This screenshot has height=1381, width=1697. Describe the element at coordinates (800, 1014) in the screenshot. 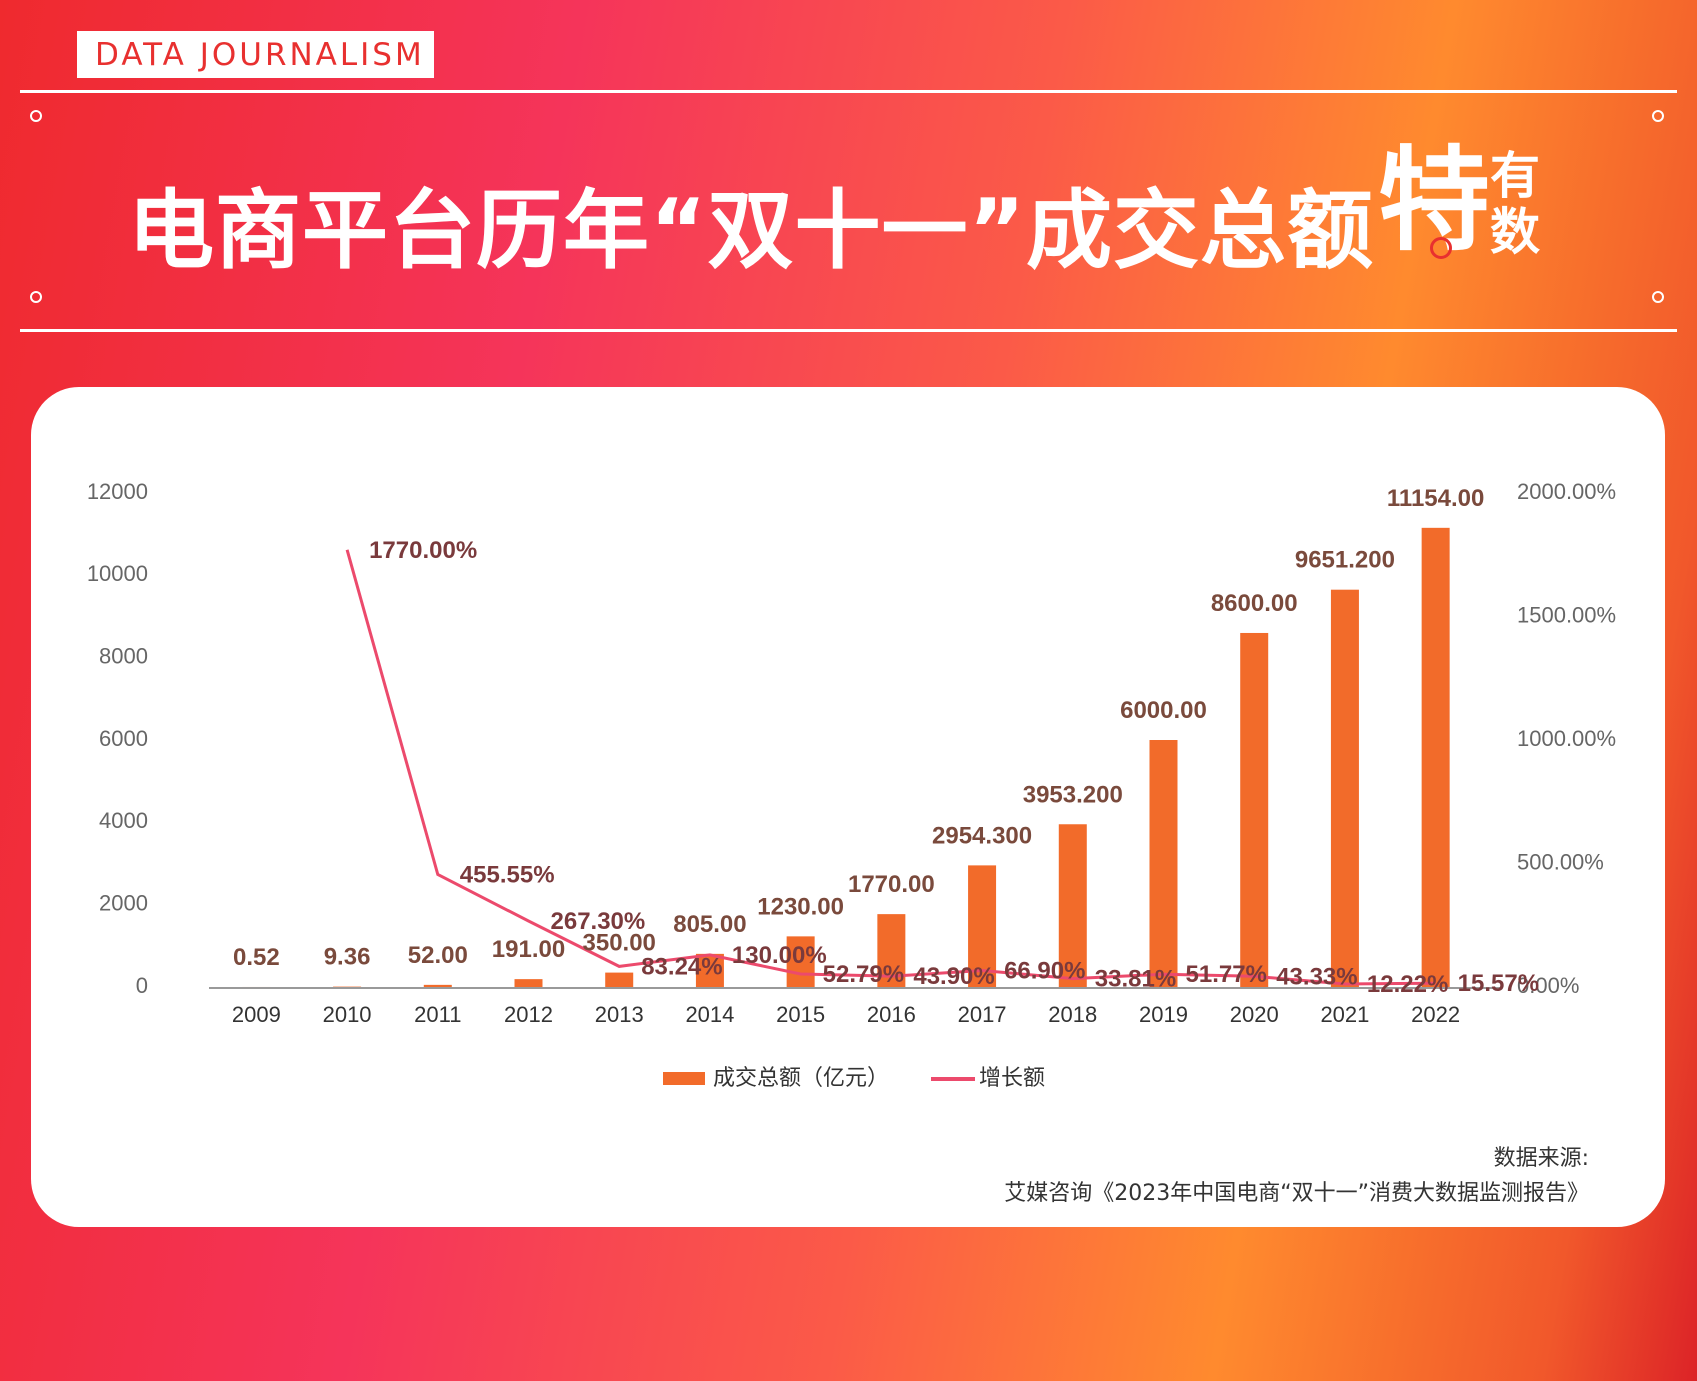

I see `x-tick-label: 2015` at that location.